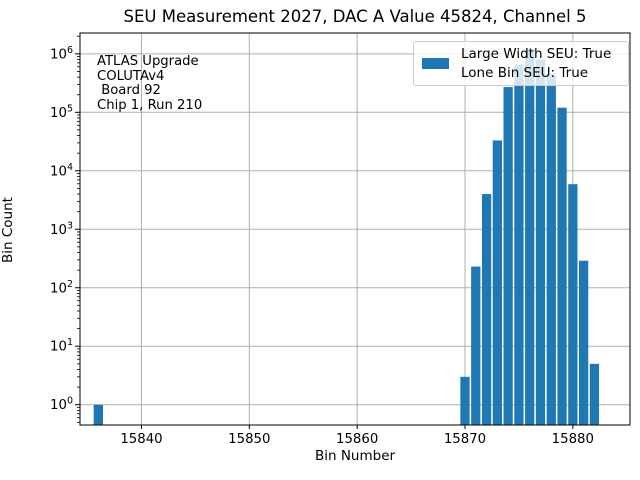 Image resolution: width=640 pixels, height=480 pixels. What do you see at coordinates (573, 439) in the screenshot?
I see `x-tick-label: 15880` at bounding box center [573, 439].